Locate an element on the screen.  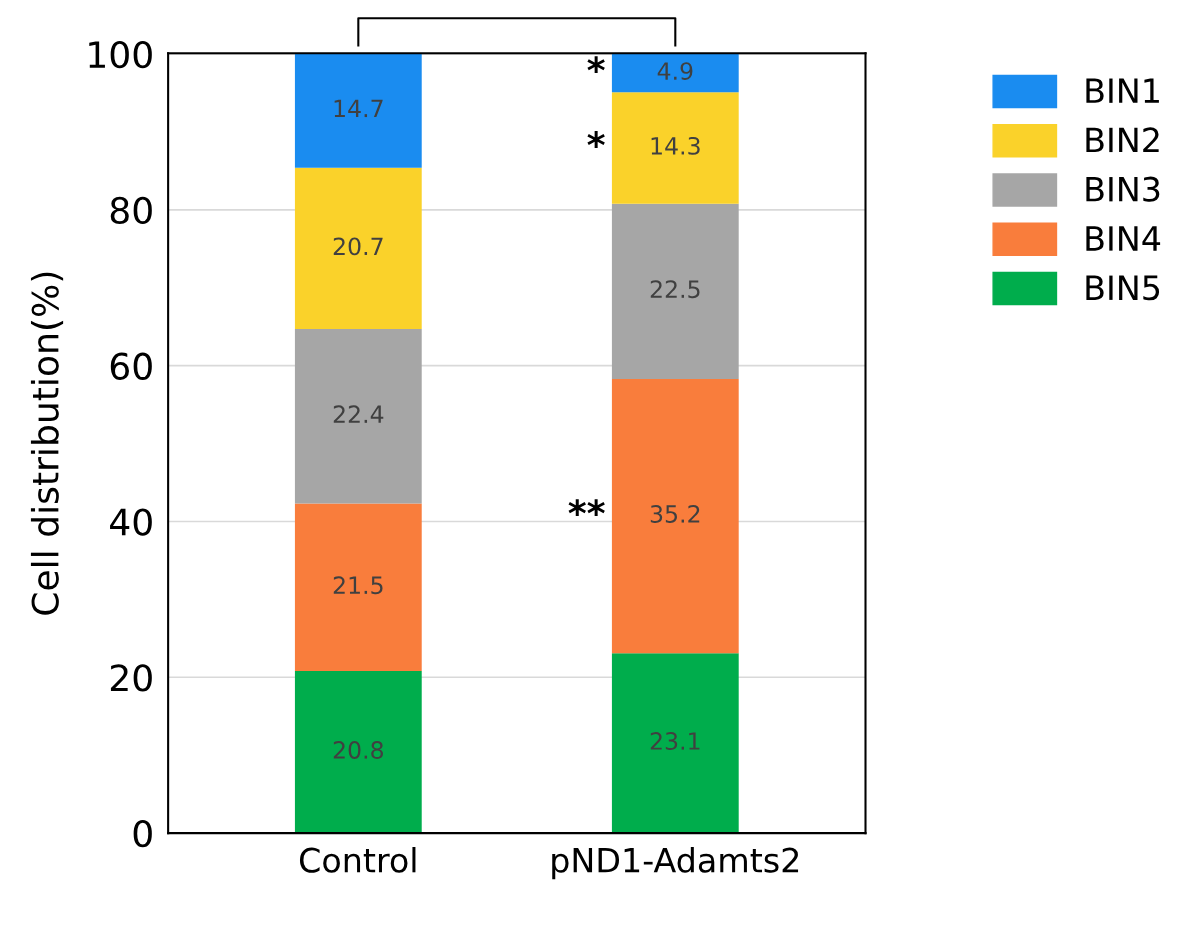
data-label: 14.7 is located at coordinates (358, 108).